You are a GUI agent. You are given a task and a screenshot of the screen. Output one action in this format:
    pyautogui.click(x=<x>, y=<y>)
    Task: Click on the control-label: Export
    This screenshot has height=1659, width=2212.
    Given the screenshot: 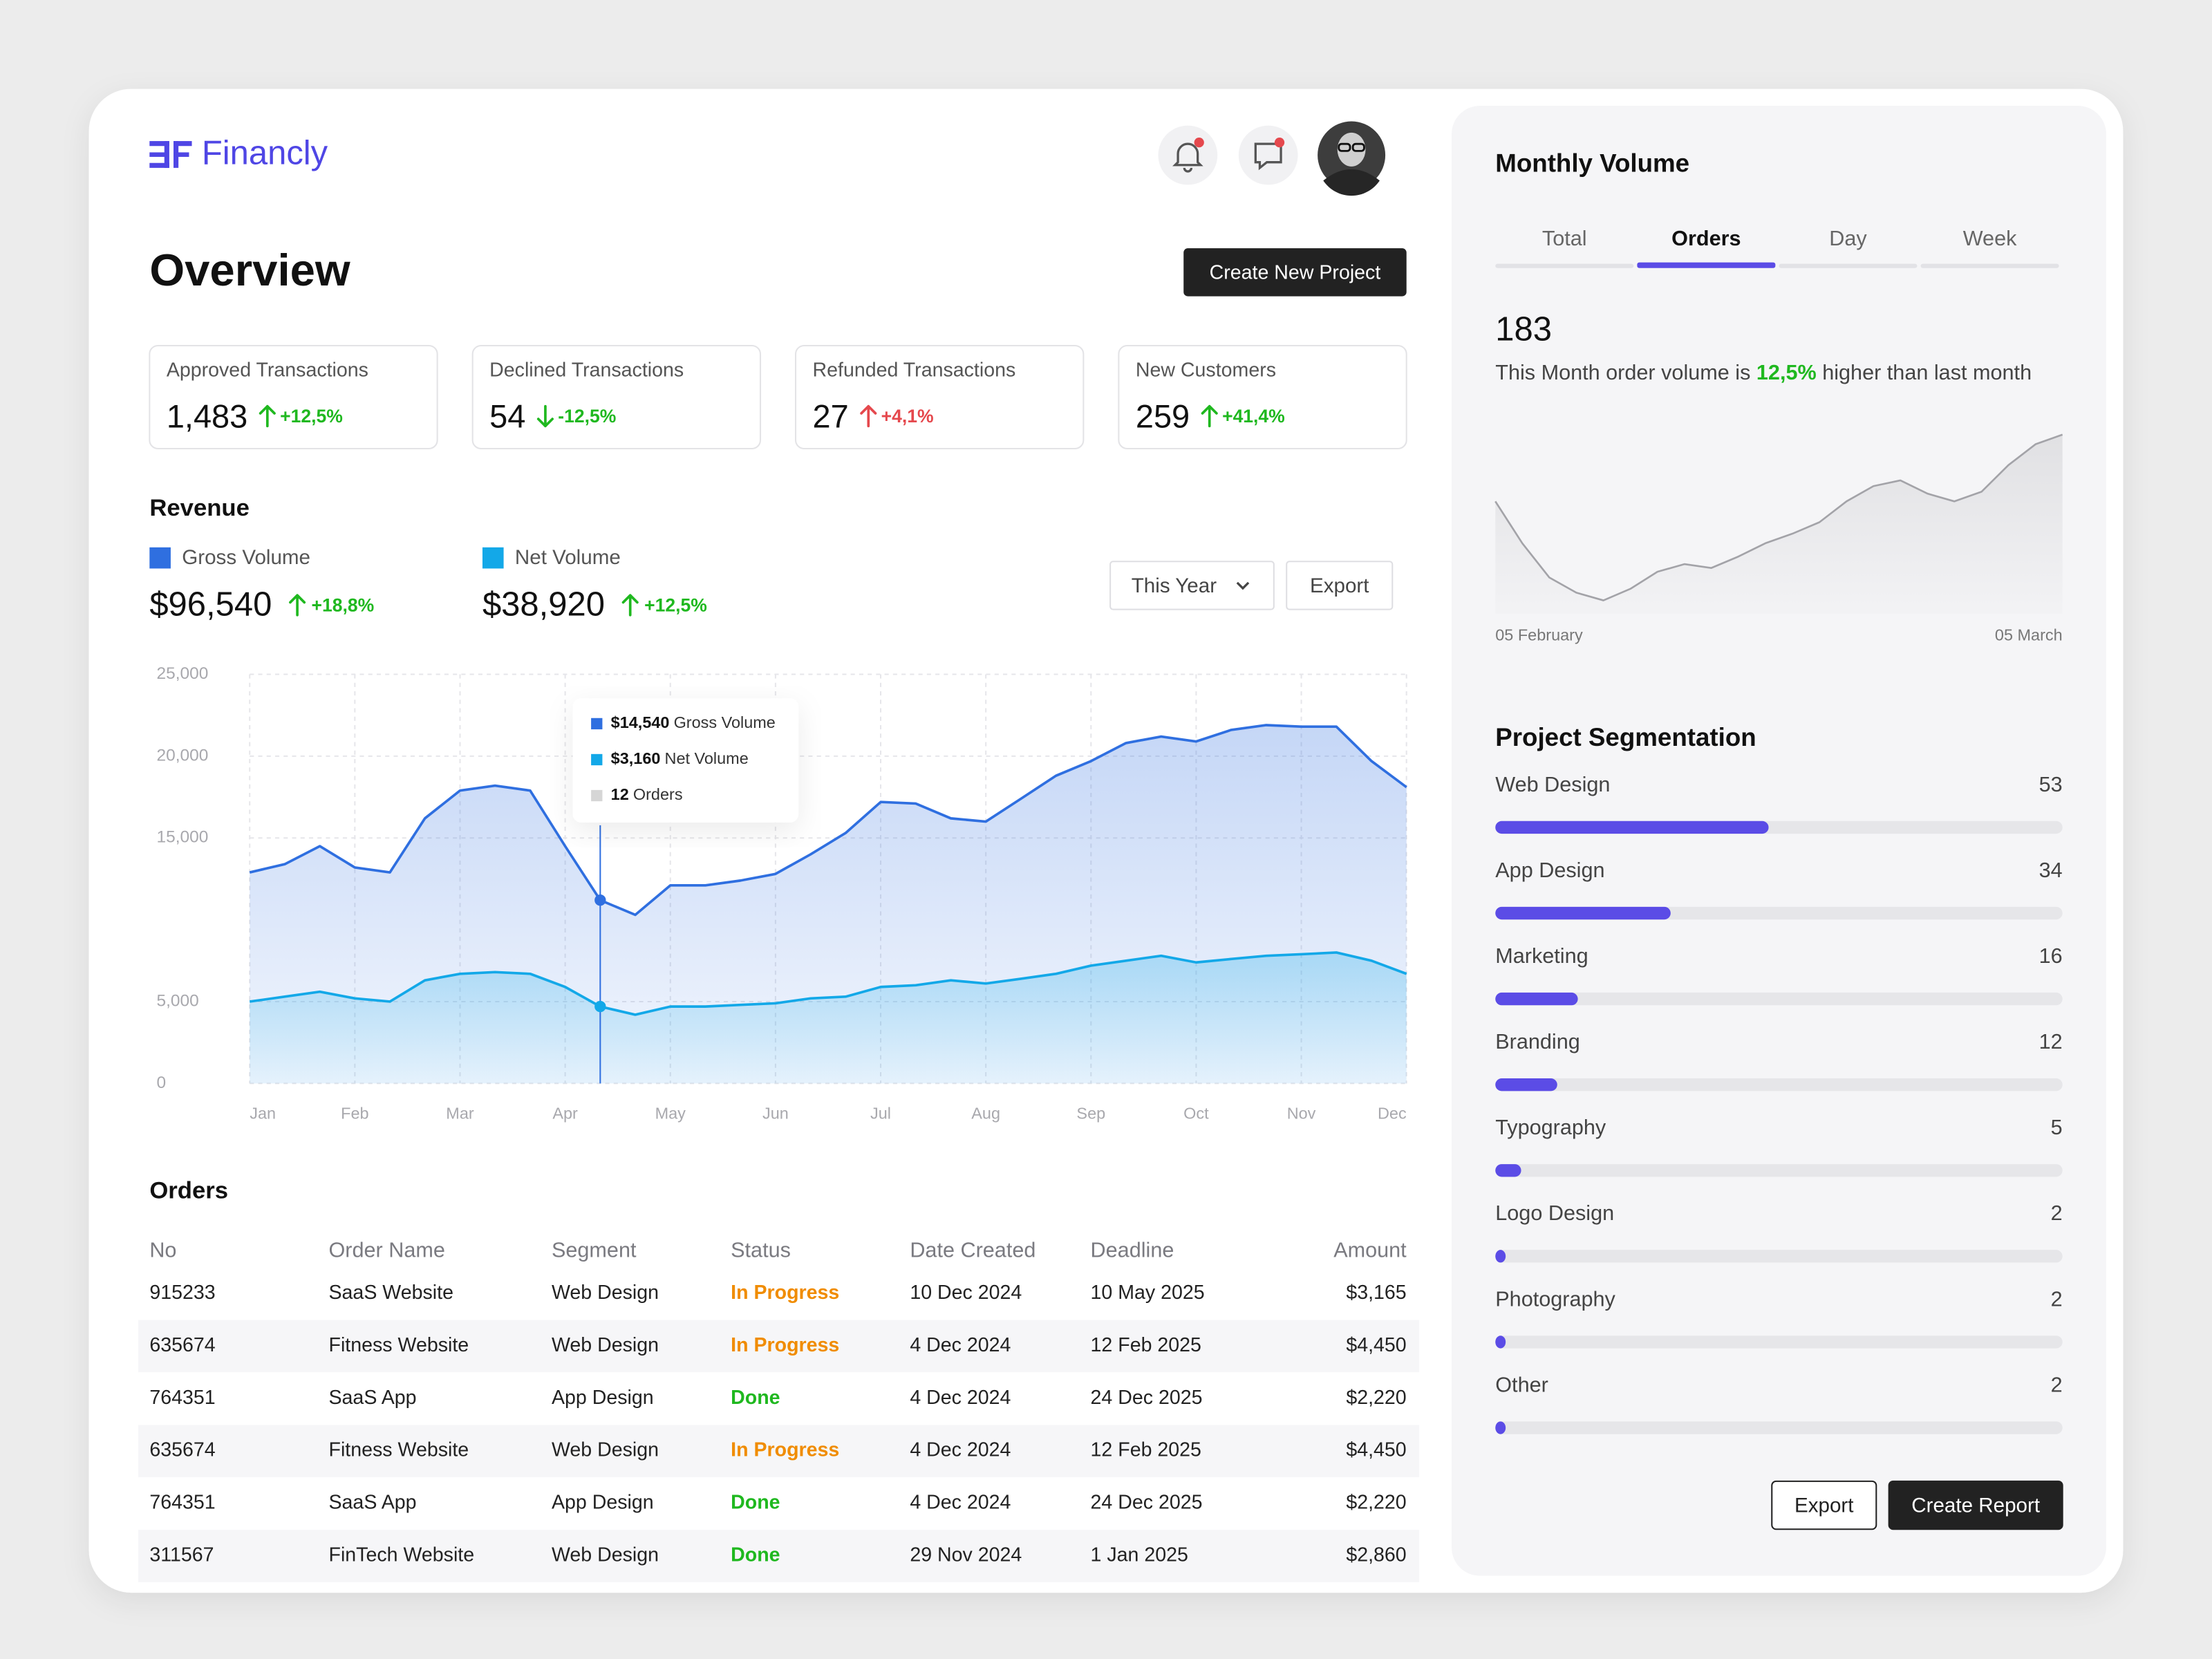 What is the action you would take?
    pyautogui.click(x=1339, y=585)
    